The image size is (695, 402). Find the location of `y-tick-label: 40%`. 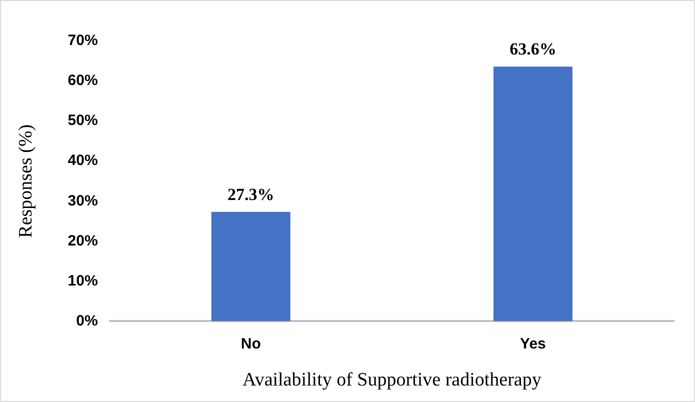

y-tick-label: 40% is located at coordinates (83, 161).